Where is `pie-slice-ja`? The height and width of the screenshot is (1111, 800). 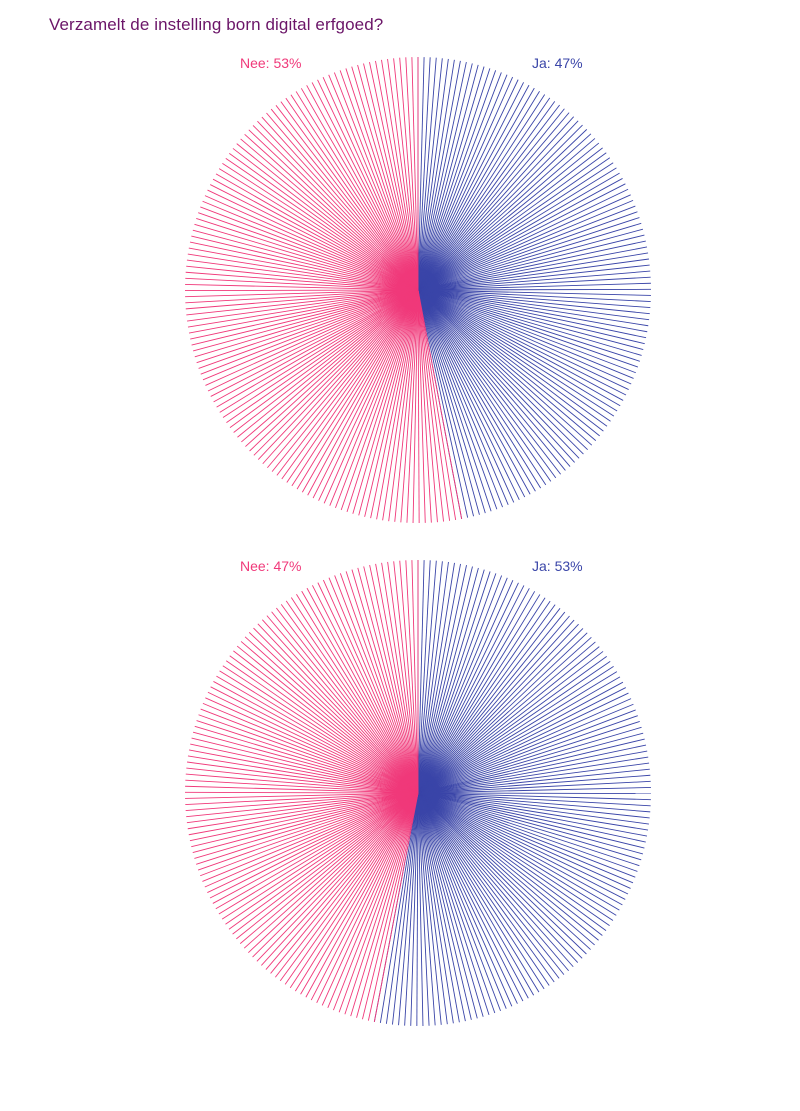
pie-slice-ja is located at coordinates (534, 288).